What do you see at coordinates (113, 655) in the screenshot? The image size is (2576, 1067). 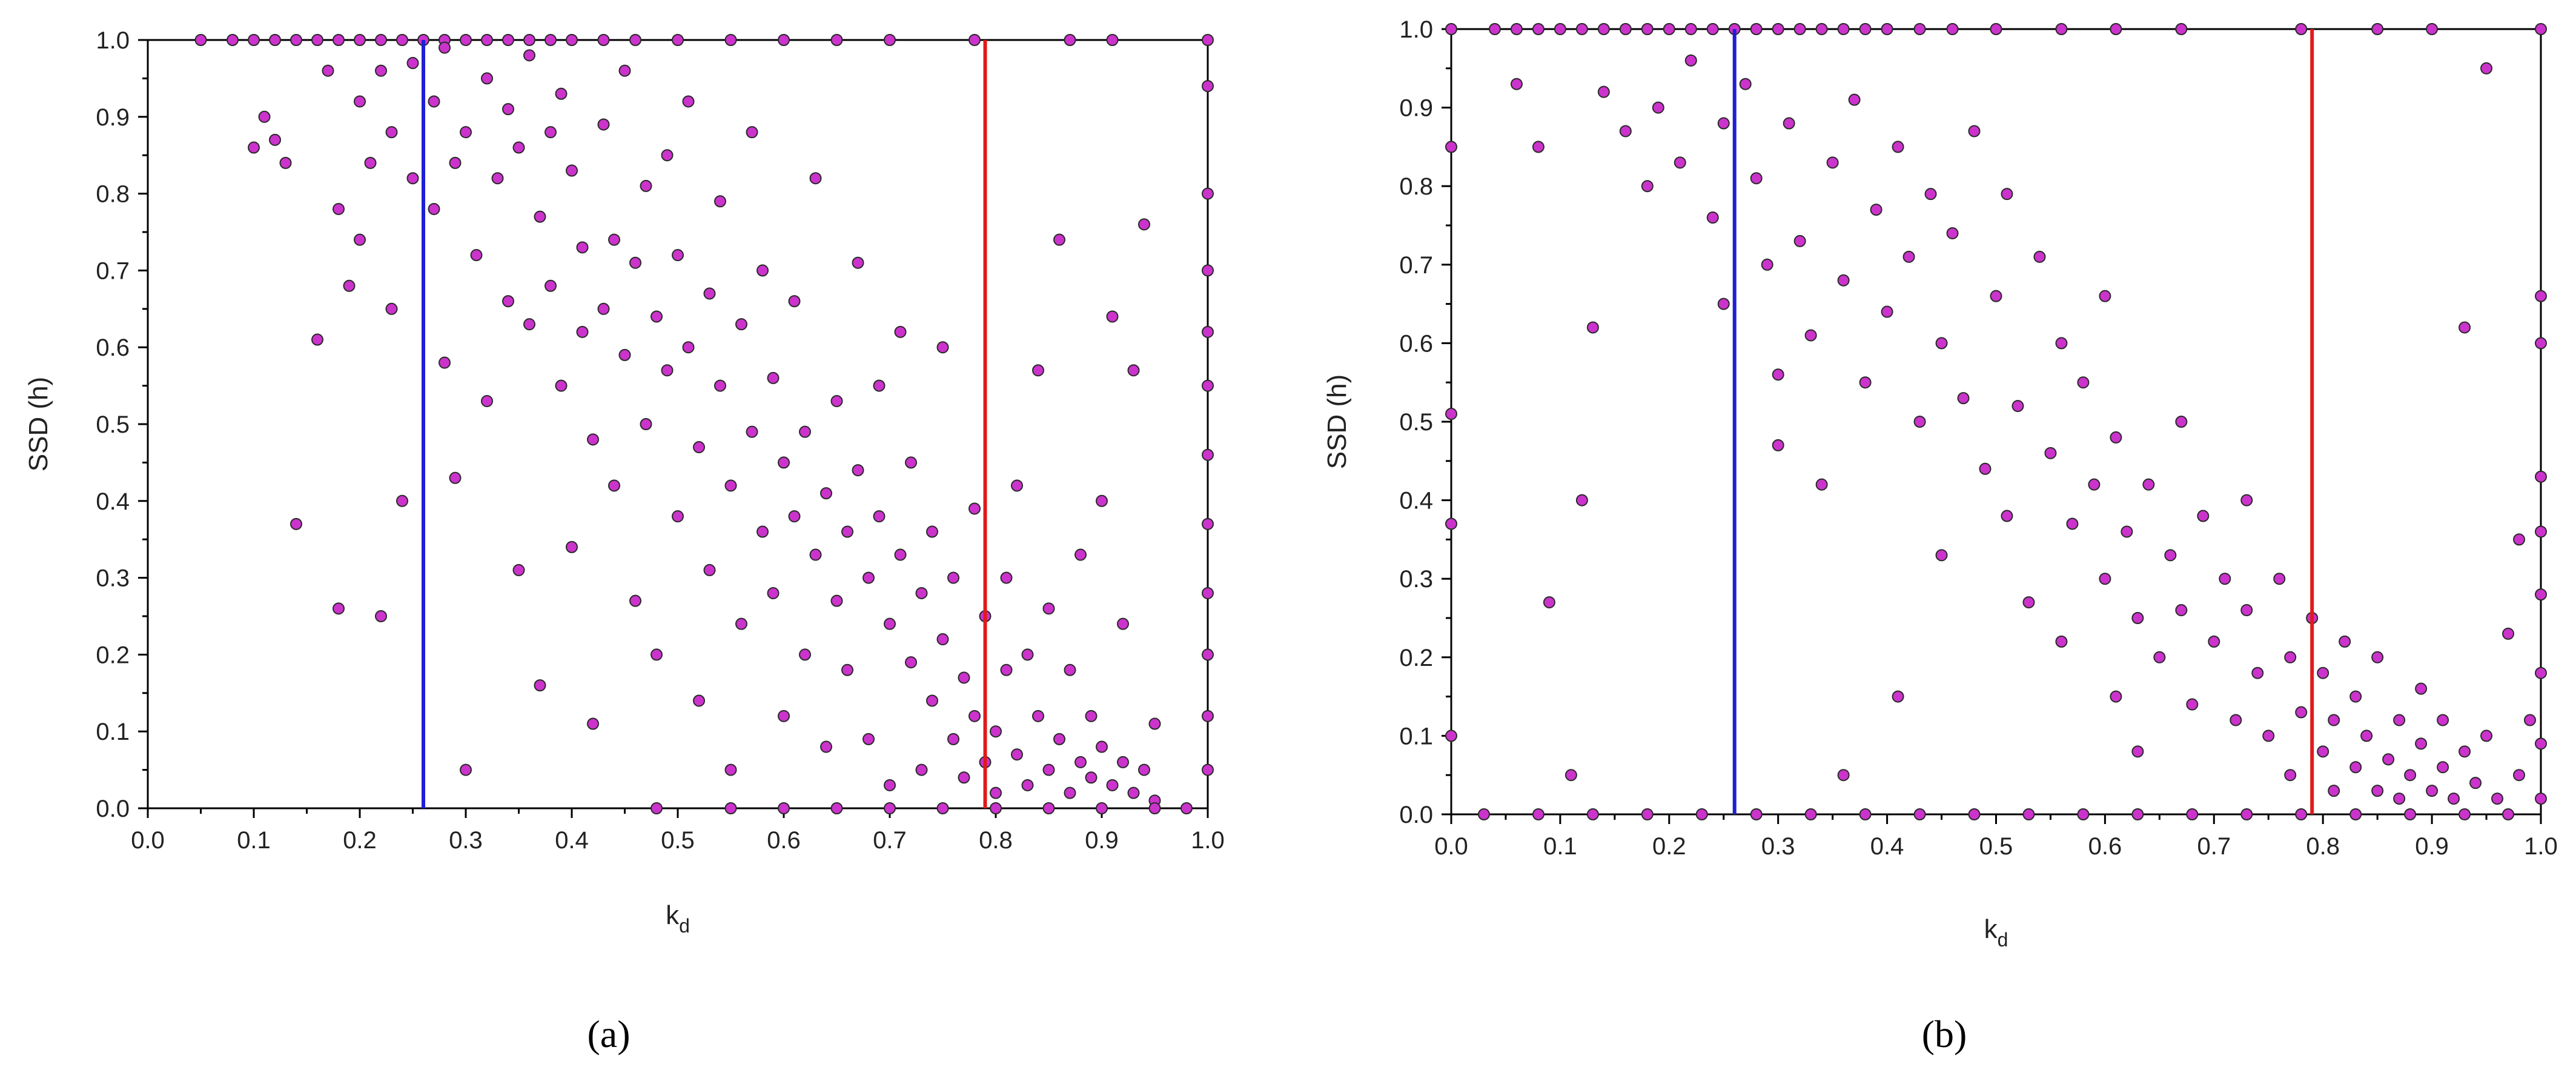 I see `y-tick-label: 0.2` at bounding box center [113, 655].